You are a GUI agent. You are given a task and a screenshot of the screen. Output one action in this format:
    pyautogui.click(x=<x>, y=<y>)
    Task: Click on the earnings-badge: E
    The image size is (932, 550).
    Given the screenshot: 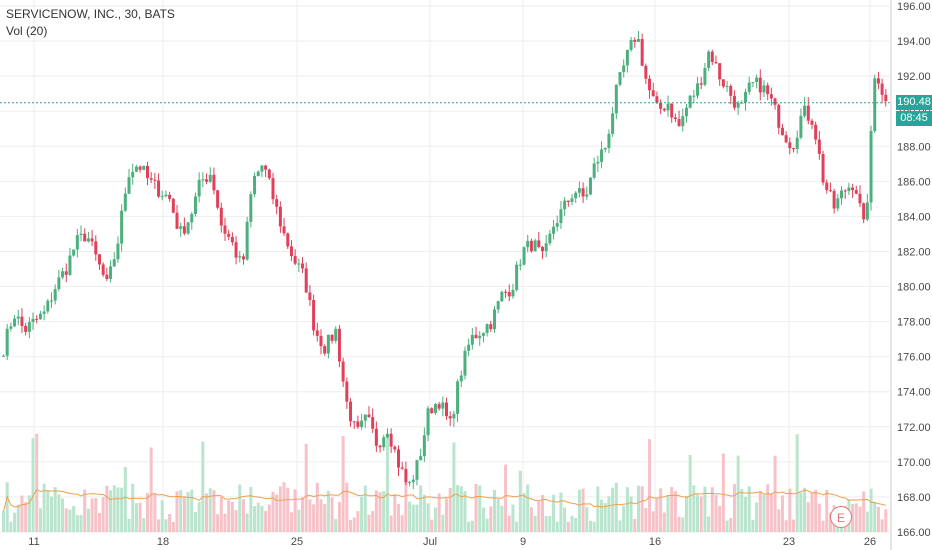 What is the action you would take?
    pyautogui.click(x=841, y=517)
    